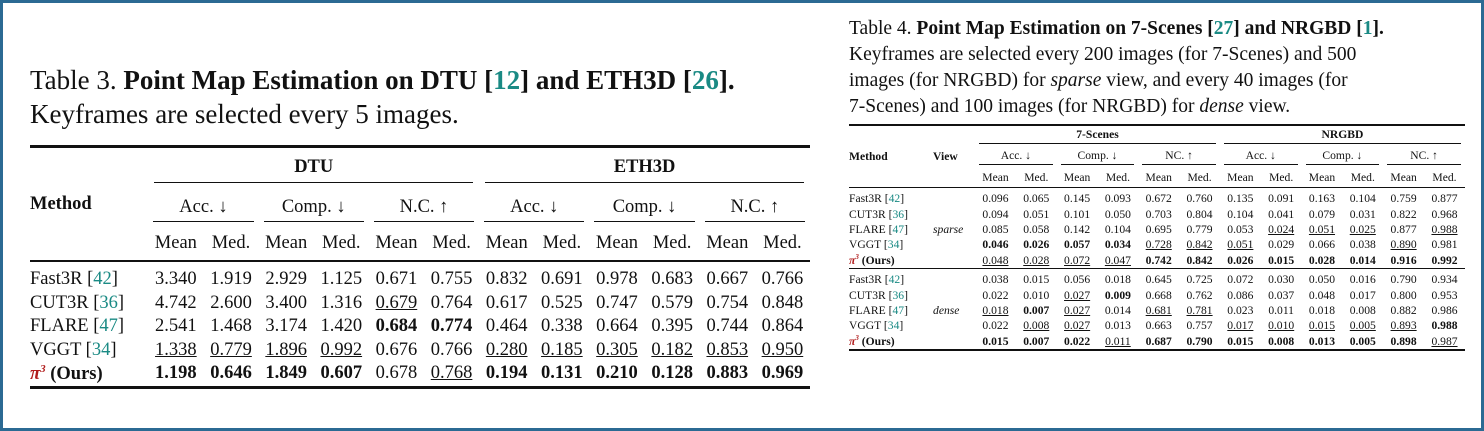  What do you see at coordinates (705, 80) in the screenshot?
I see `citation-link: 26` at bounding box center [705, 80].